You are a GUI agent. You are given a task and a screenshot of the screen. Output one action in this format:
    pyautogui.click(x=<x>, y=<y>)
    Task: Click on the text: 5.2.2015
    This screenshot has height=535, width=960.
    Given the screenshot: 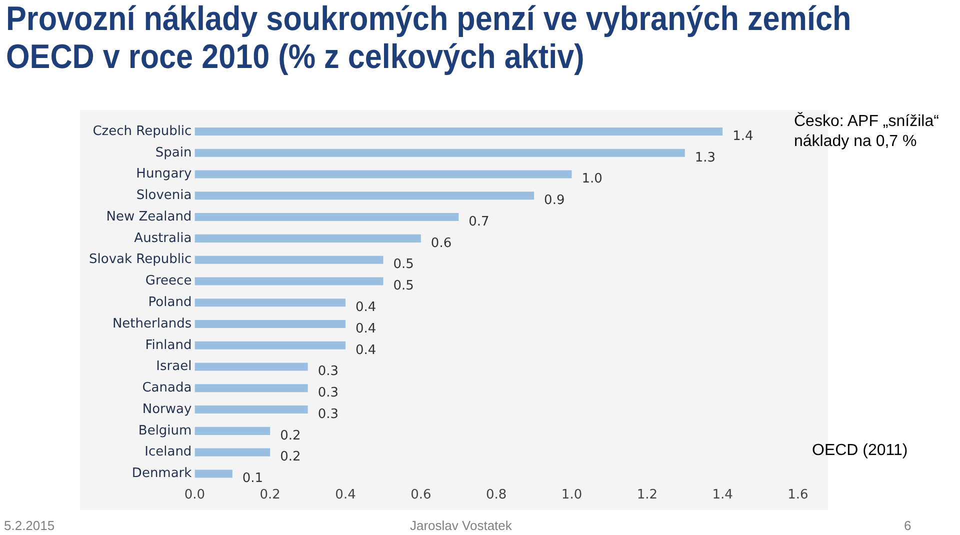 What is the action you would take?
    pyautogui.click(x=29, y=525)
    